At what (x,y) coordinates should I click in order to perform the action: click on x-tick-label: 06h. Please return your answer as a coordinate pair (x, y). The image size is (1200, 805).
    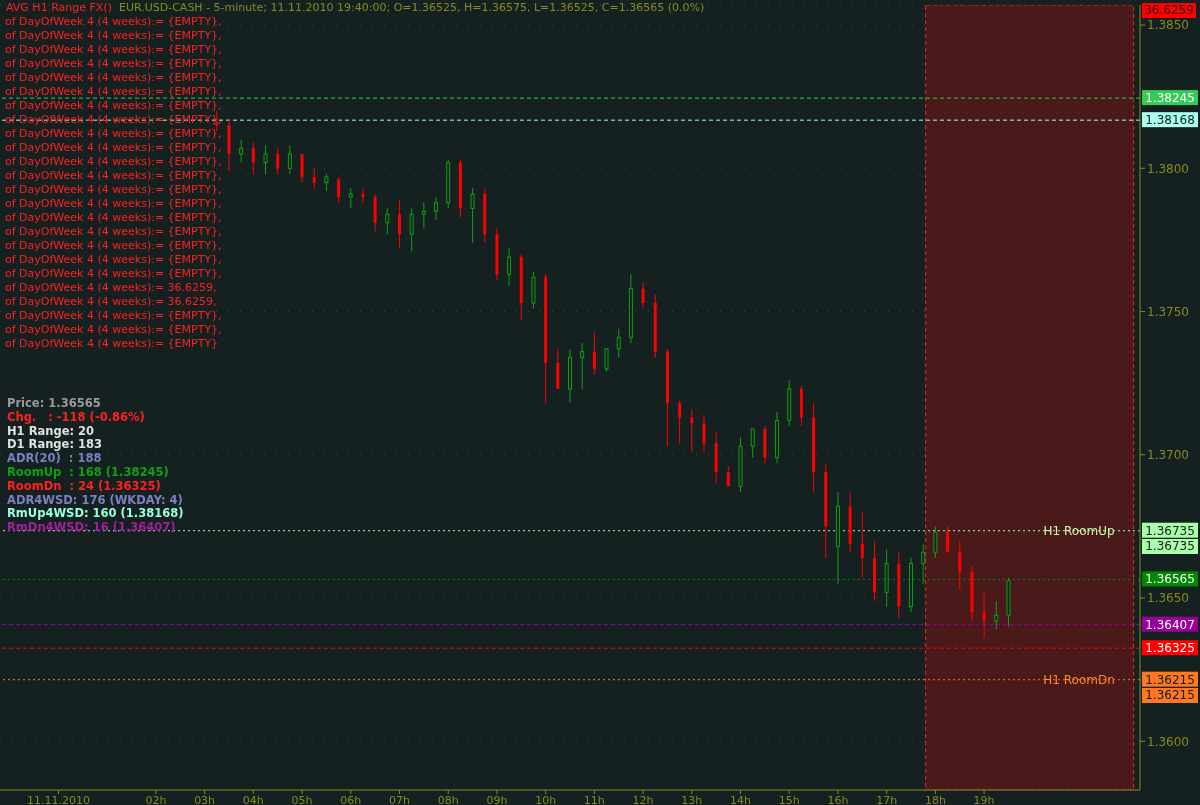
    Looking at the image, I should click on (351, 799).